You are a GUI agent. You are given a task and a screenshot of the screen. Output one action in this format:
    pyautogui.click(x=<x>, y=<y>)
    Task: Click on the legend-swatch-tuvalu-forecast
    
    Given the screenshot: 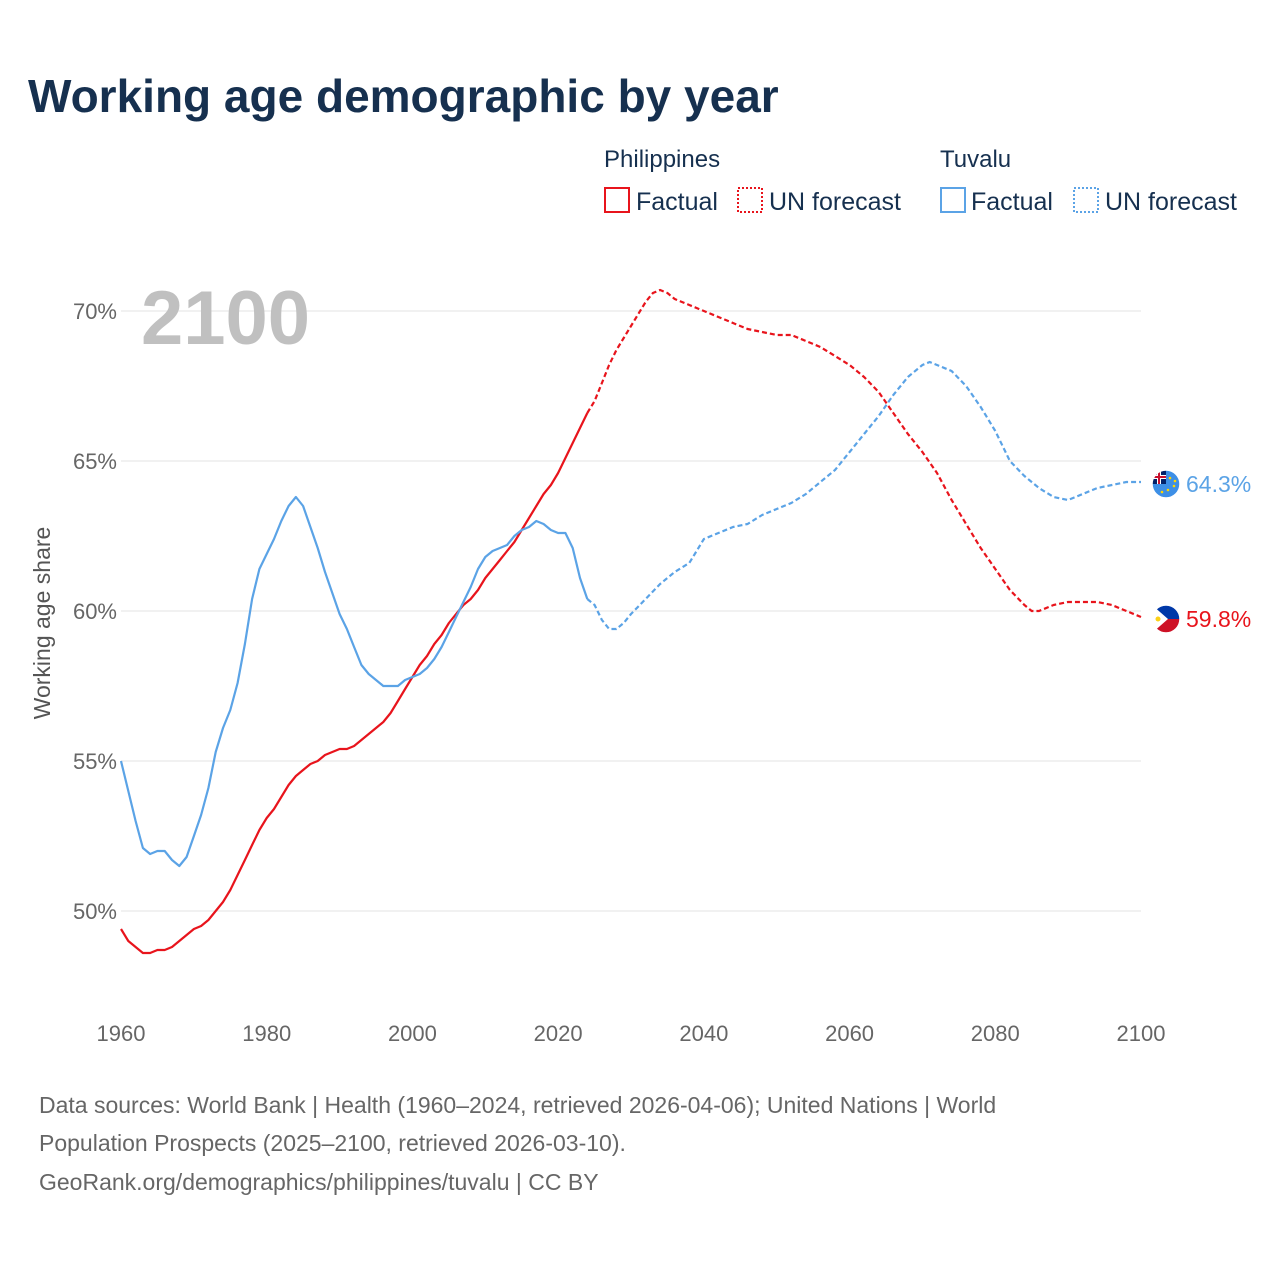 What is the action you would take?
    pyautogui.click(x=1086, y=200)
    